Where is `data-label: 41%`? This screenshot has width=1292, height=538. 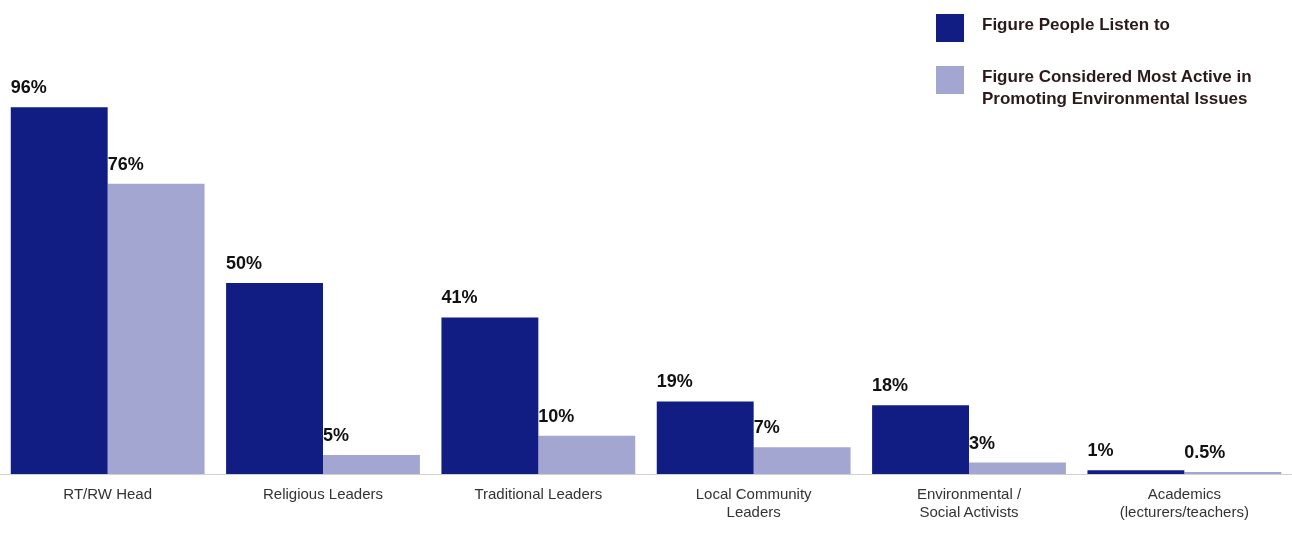
data-label: 41% is located at coordinates (459, 297).